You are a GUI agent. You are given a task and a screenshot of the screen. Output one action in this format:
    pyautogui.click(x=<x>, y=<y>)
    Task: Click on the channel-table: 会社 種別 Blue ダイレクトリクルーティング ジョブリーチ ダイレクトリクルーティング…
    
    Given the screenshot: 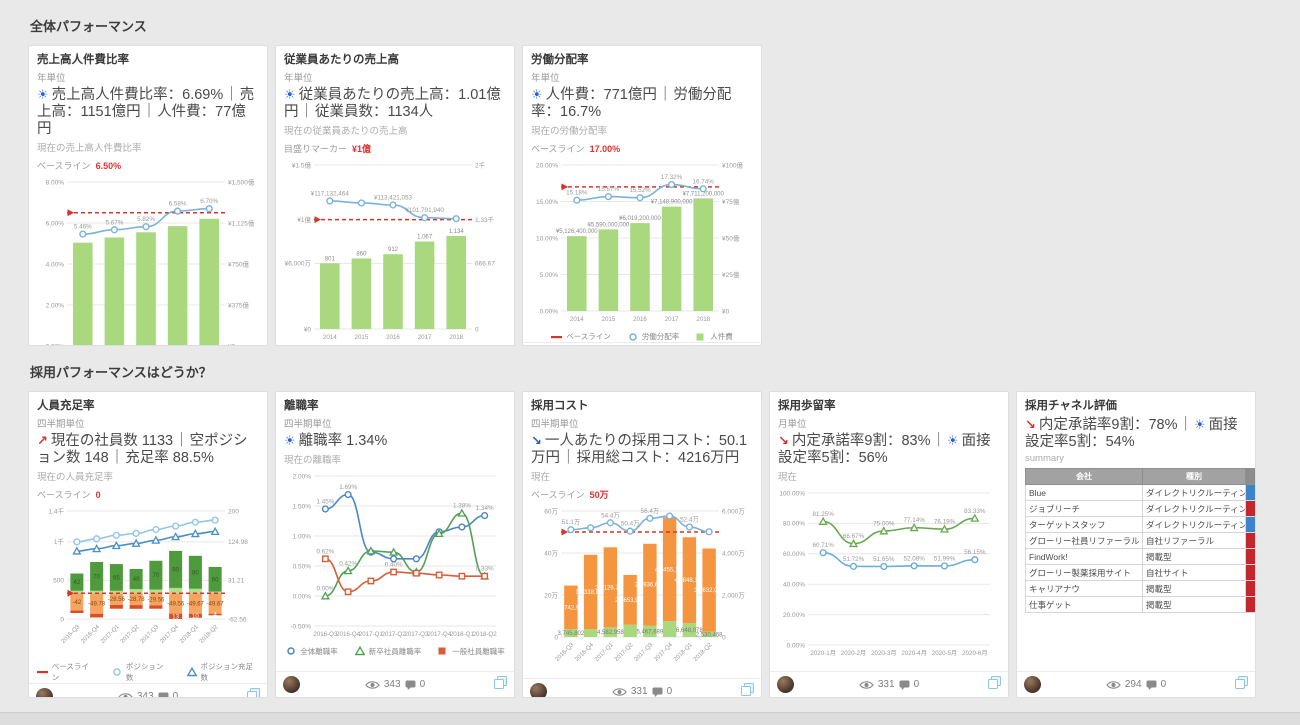 What is the action you would take?
    pyautogui.click(x=1140, y=541)
    